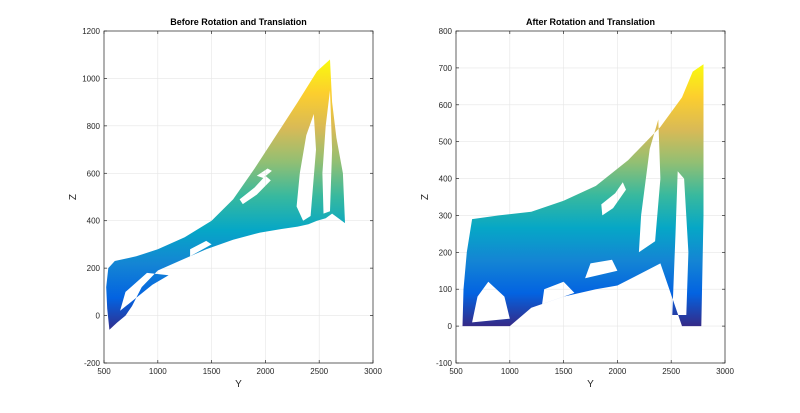 Image resolution: width=800 pixels, height=413 pixels. Describe the element at coordinates (446, 215) in the screenshot. I see `y-tick-label: 300` at that location.